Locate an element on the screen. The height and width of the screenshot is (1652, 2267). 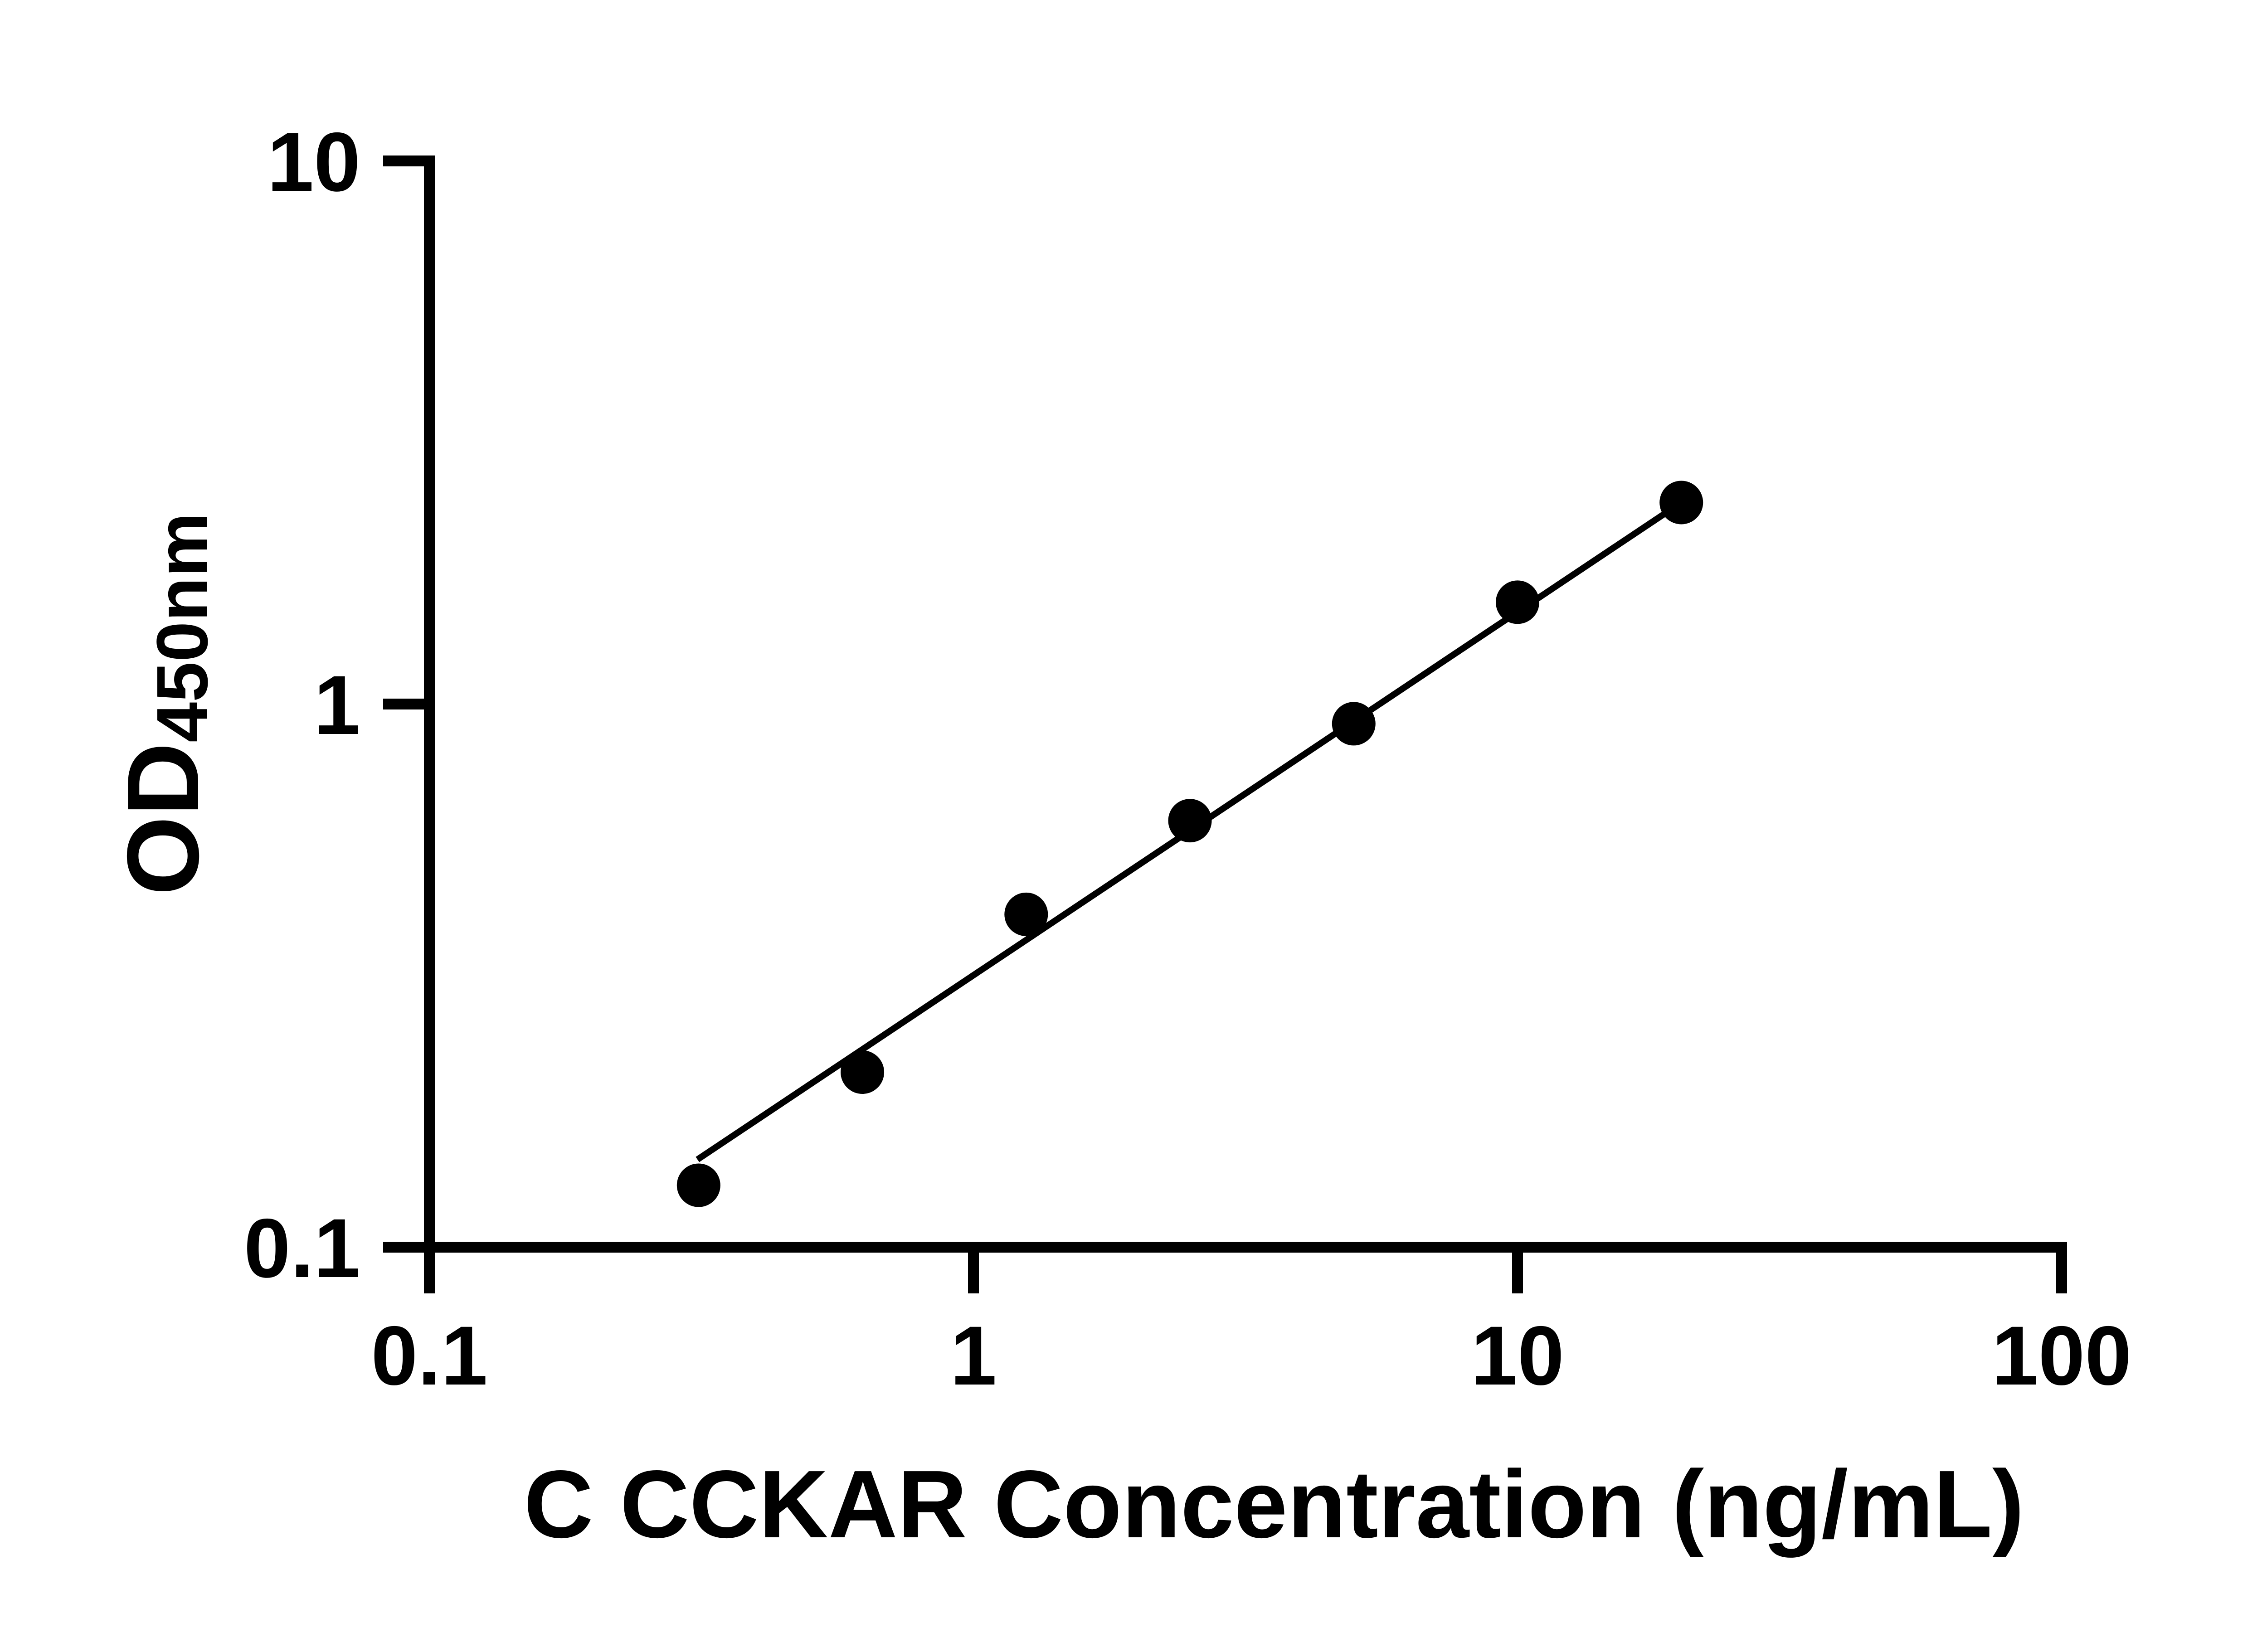
x-tick-label: 1 is located at coordinates (974, 1356).